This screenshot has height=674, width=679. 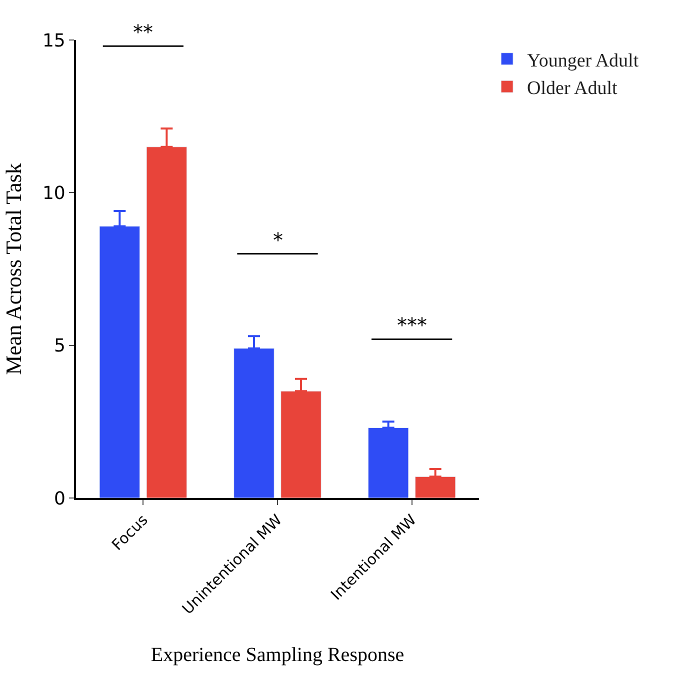 What do you see at coordinates (412, 325) in the screenshot?
I see `annotation: ***` at bounding box center [412, 325].